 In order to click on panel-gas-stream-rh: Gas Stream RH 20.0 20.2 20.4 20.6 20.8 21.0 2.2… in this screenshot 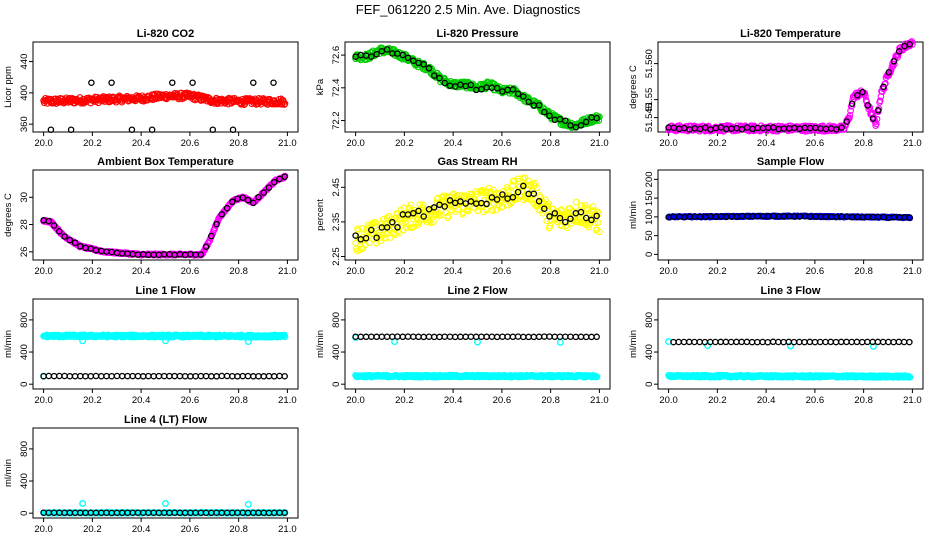, I will do `click(463, 216)`.